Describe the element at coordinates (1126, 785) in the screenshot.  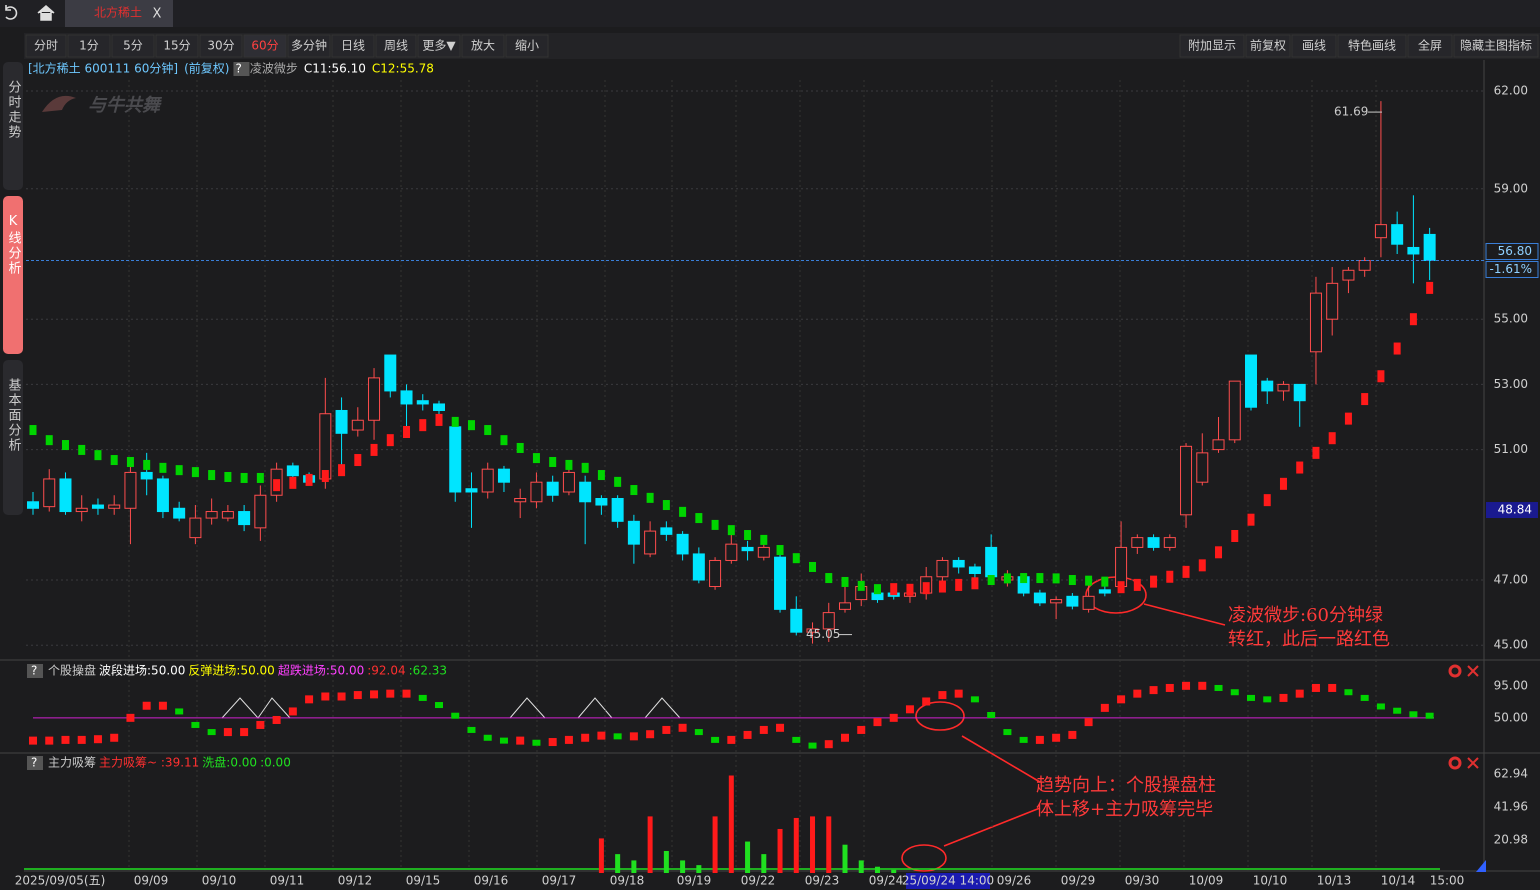
I see `annotation: 趋势向上：个股操盘柱` at that location.